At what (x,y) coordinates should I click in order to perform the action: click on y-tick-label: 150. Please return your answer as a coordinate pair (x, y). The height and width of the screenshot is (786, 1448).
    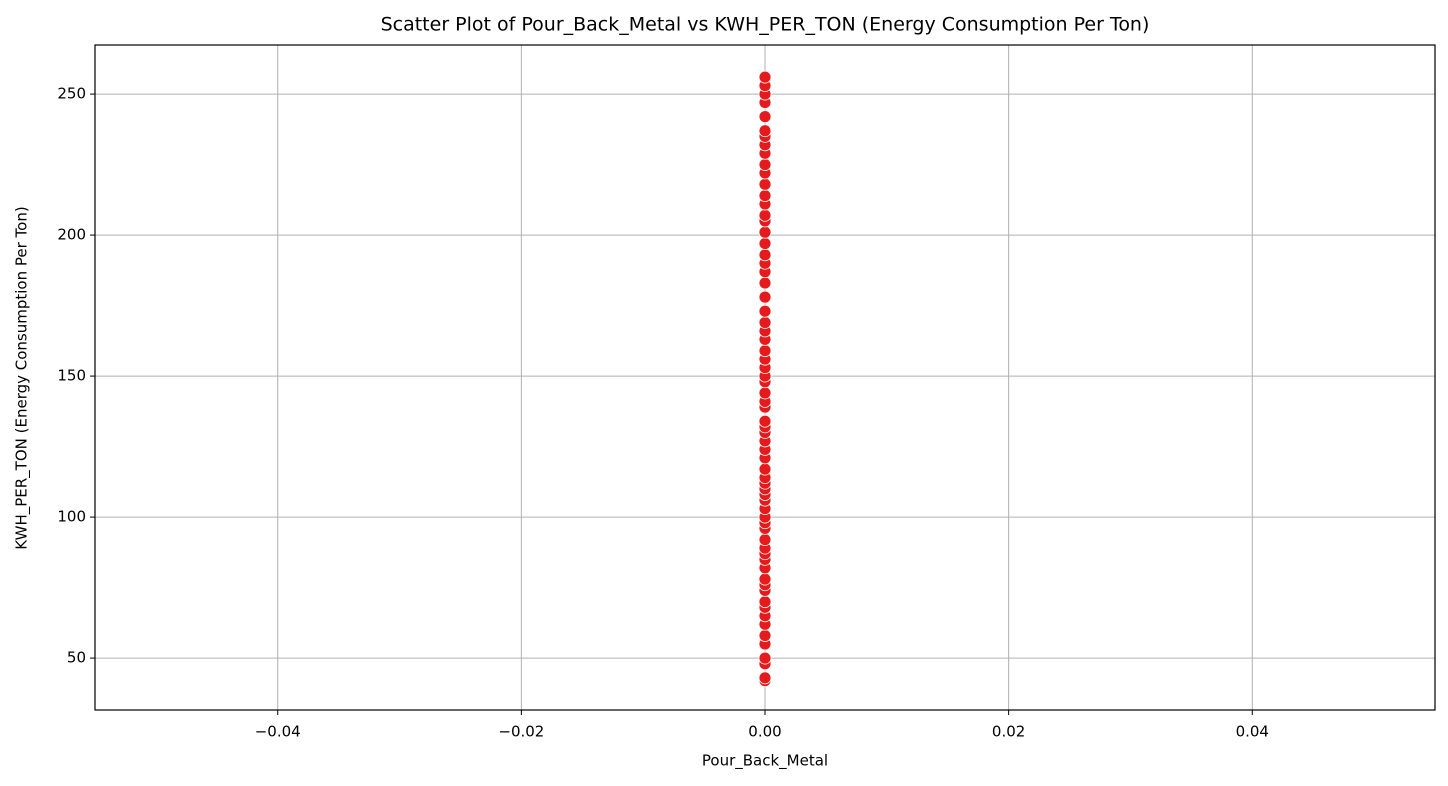
    Looking at the image, I should click on (71, 376).